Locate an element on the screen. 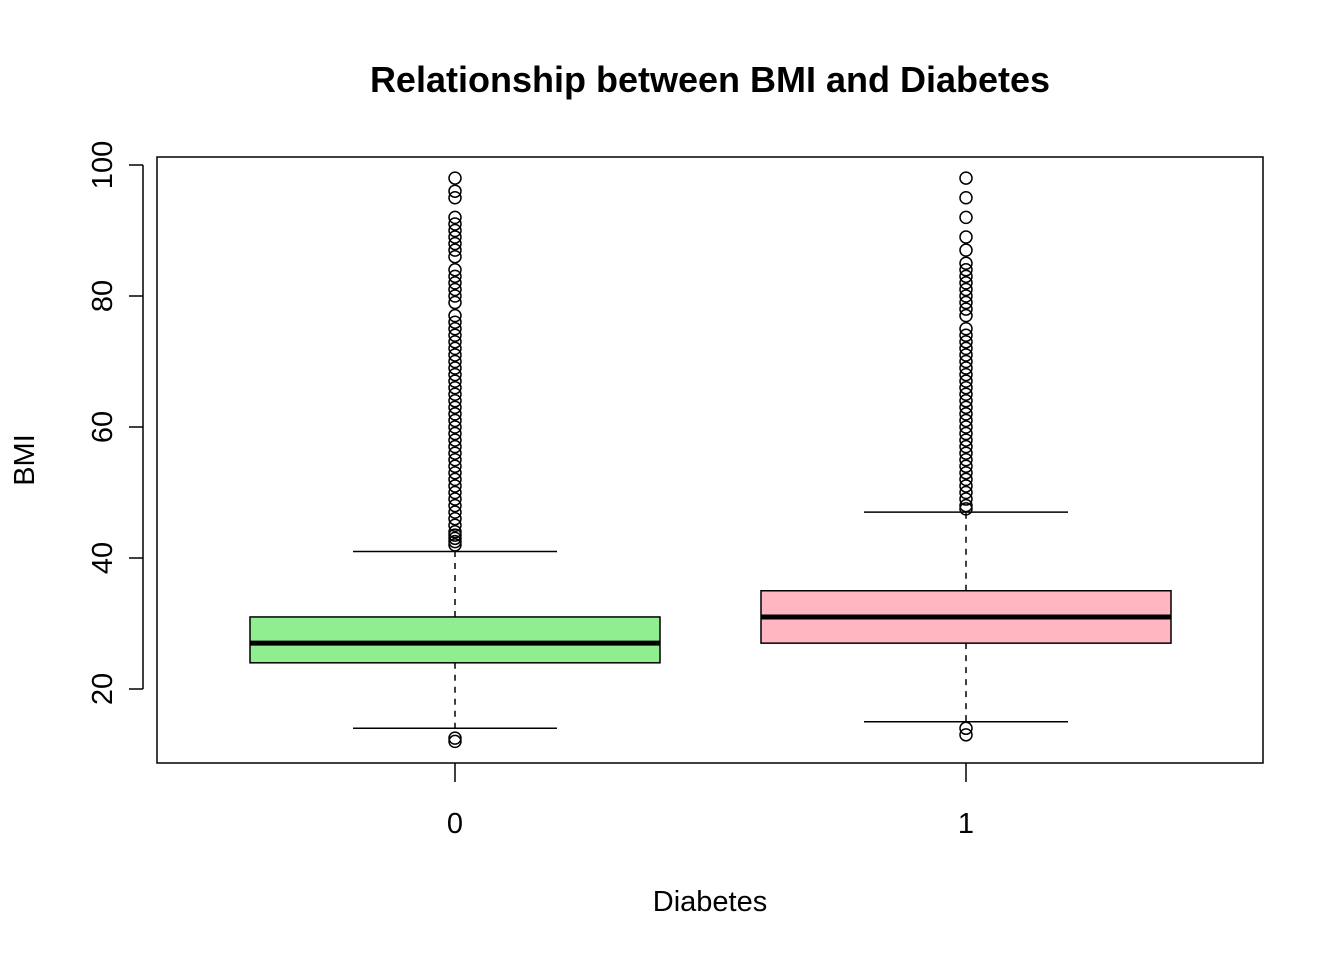  y-tick-label: 40 is located at coordinates (103, 558).